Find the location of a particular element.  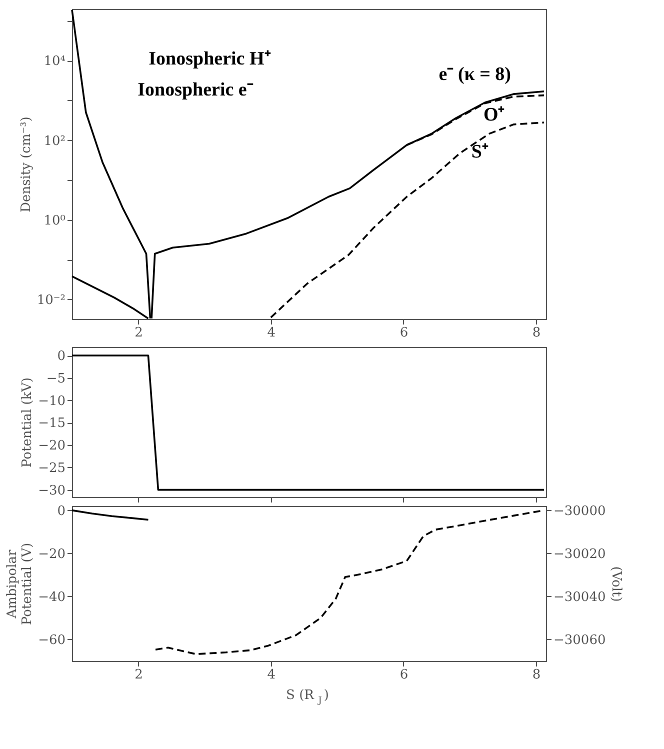

y-tick-label: −10 is located at coordinates (52, 401).